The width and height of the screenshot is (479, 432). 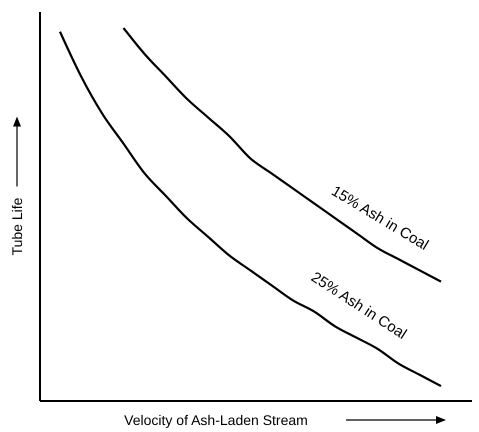 What do you see at coordinates (216, 420) in the screenshot?
I see `x-axis-title: Velocity of Ash-Laden Stream` at bounding box center [216, 420].